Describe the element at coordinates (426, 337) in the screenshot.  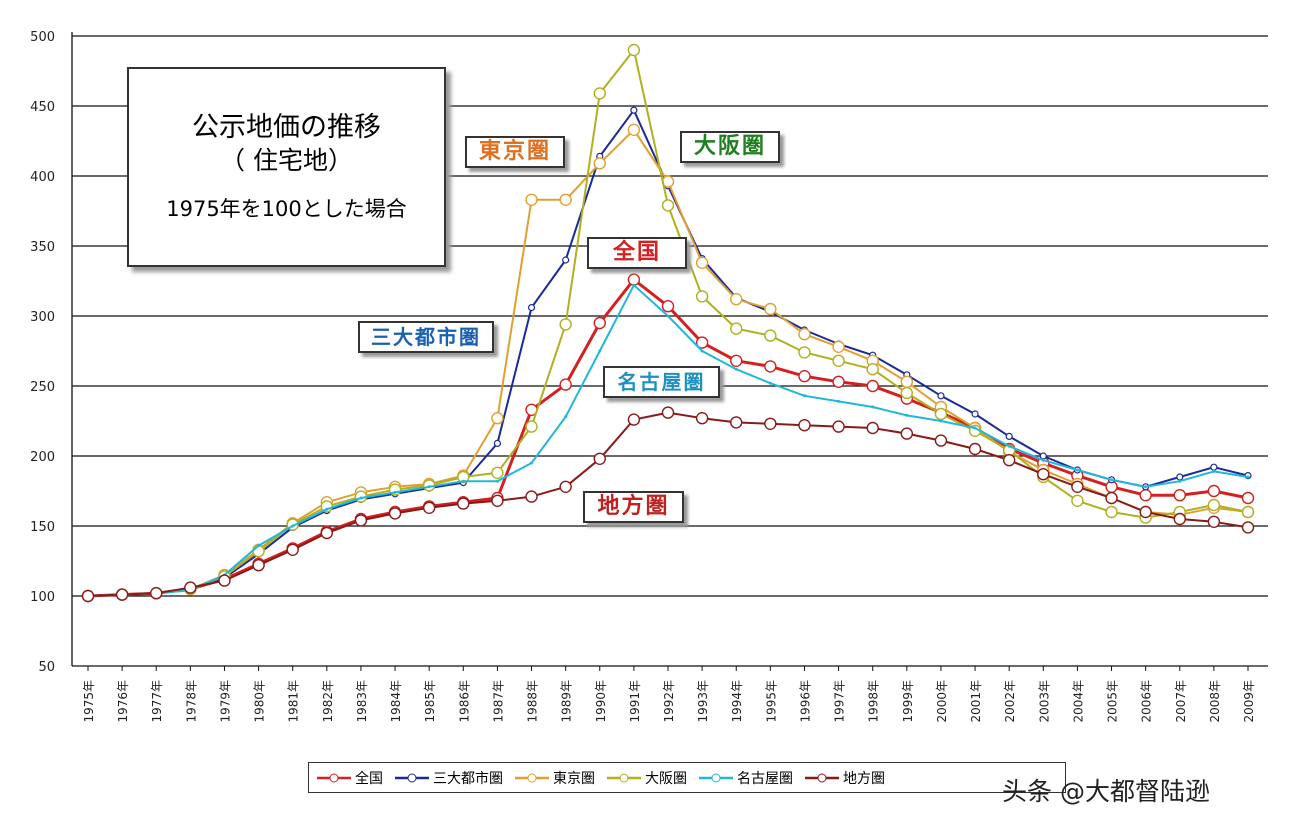
I see `annotation-three-metro: 三大都市圏` at that location.